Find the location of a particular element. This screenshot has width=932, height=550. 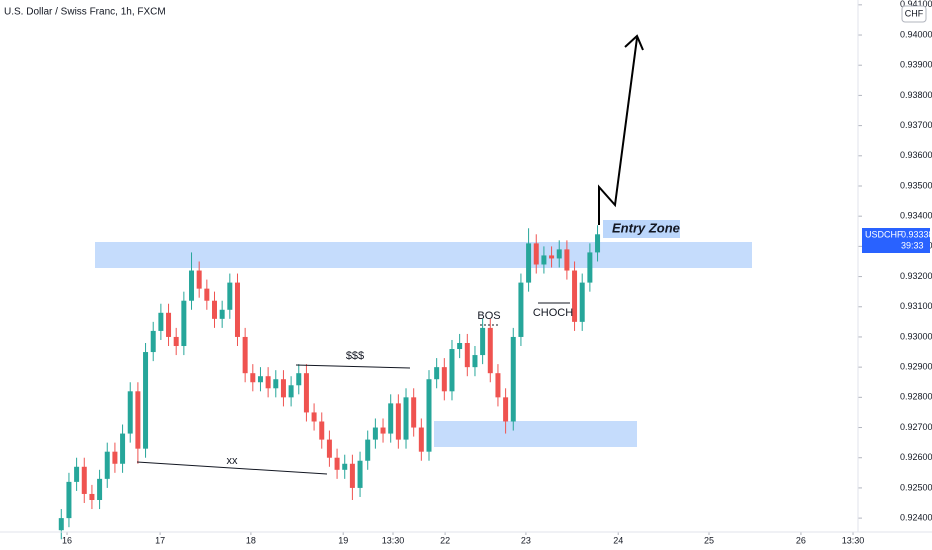

currency-badge is located at coordinates (914, 14).